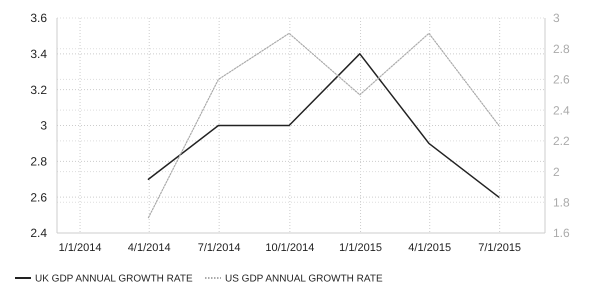 The image size is (600, 300). I want to click on y2-tick-label: 1.8, so click(561, 202).